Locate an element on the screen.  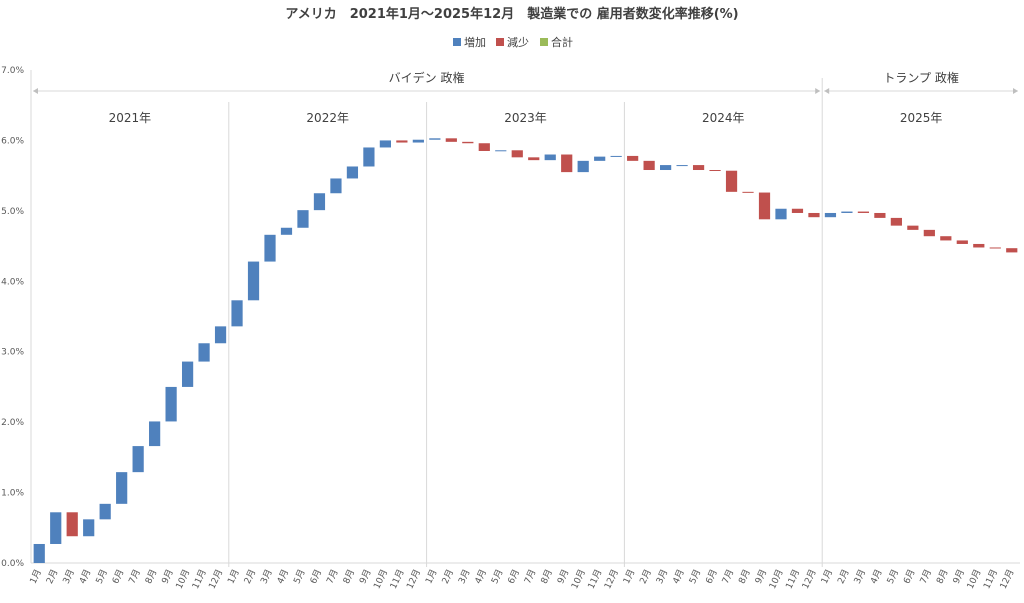
chart-title: アメリカ 2021年1月～2025年12月 製造業での 雇用者数変化率推移(%) is located at coordinates (511, 14).